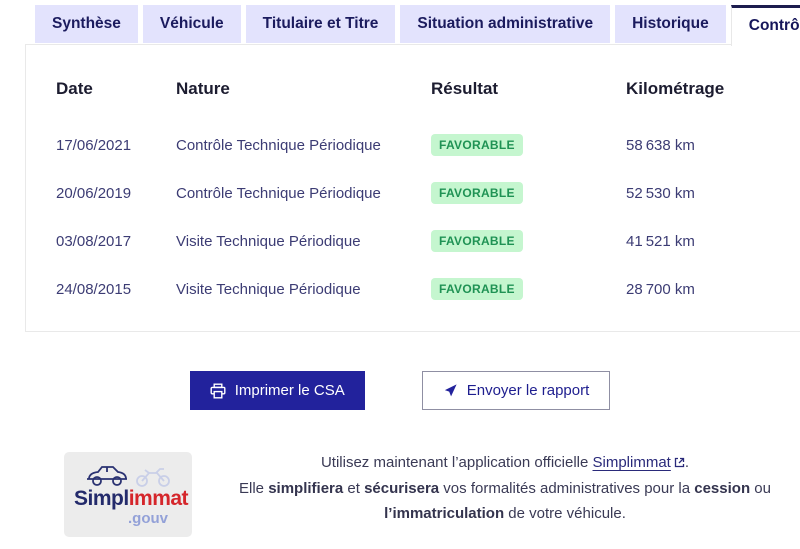  I want to click on promo-text: de votre véhicule., so click(565, 513).